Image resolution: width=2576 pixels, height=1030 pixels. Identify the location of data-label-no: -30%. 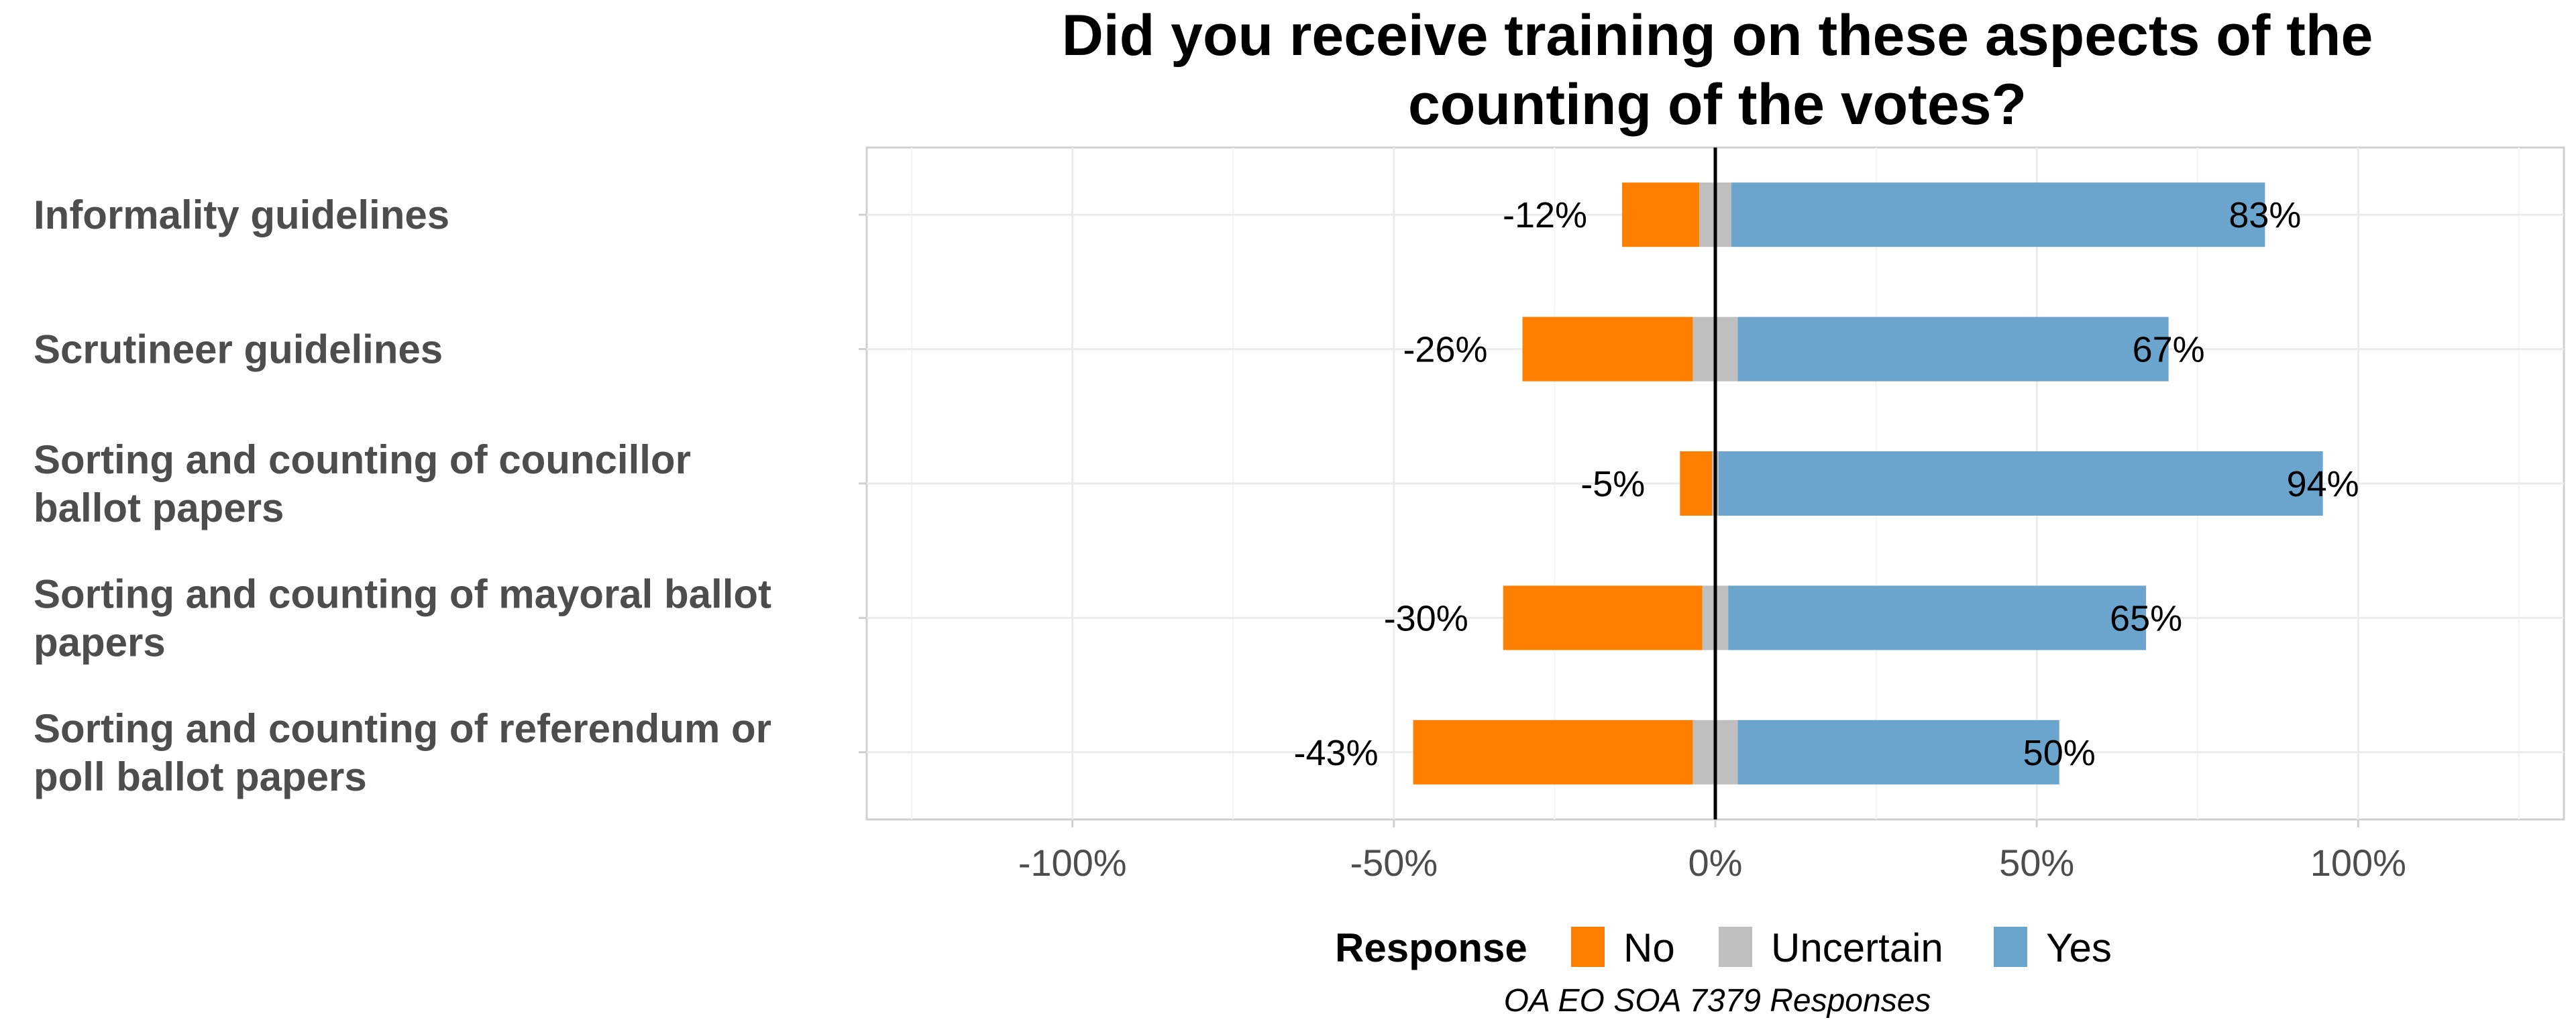
(1426, 618).